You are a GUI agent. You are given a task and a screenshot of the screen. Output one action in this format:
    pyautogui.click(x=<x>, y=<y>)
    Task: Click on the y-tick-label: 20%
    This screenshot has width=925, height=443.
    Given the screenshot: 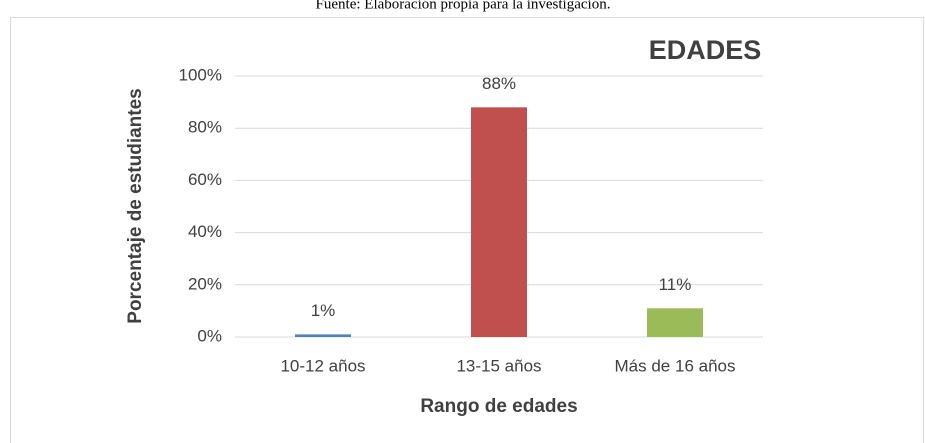 What is the action you would take?
    pyautogui.click(x=205, y=283)
    